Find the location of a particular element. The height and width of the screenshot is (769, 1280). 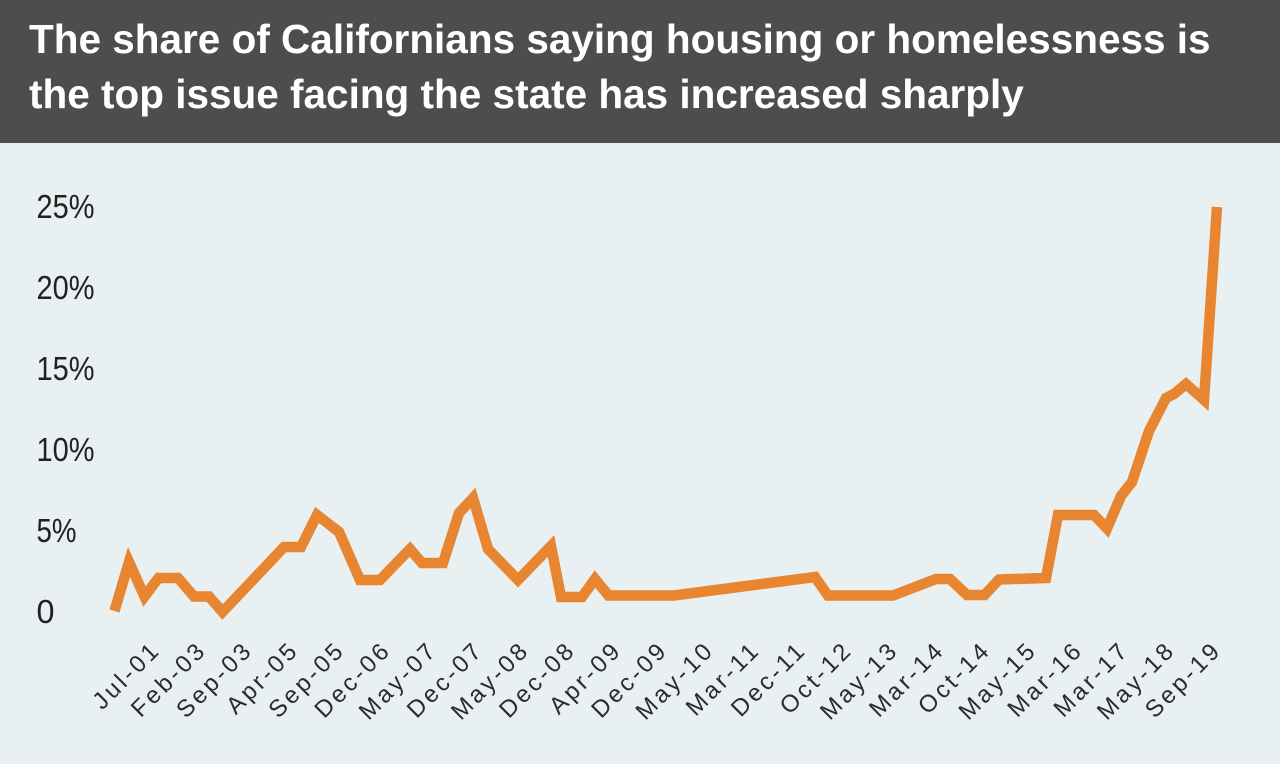

svg-text: 0 is located at coordinates (46, 611).